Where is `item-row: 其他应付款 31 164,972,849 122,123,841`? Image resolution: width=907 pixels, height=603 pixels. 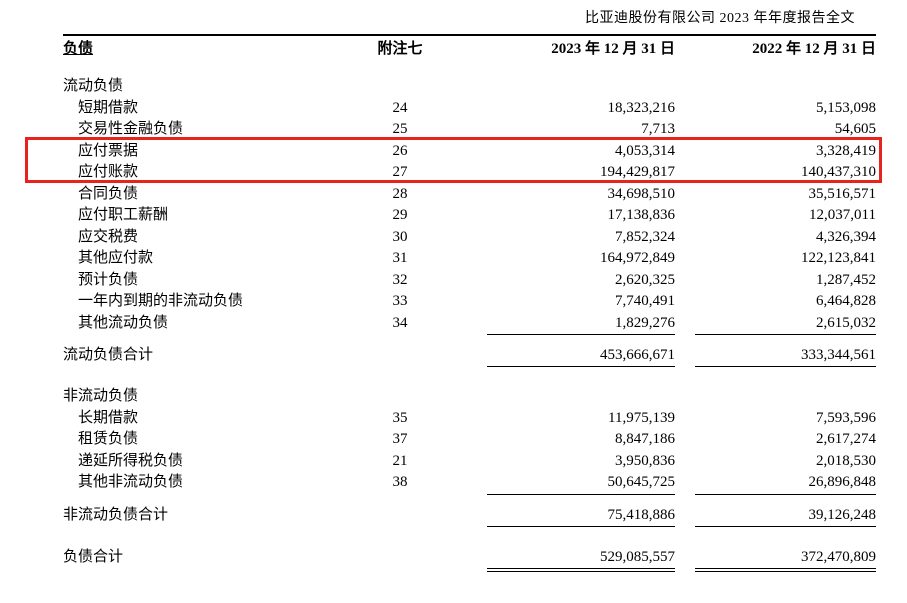 item-row: 其他应付款 31 164,972,849 122,123,841 is located at coordinates (469, 259).